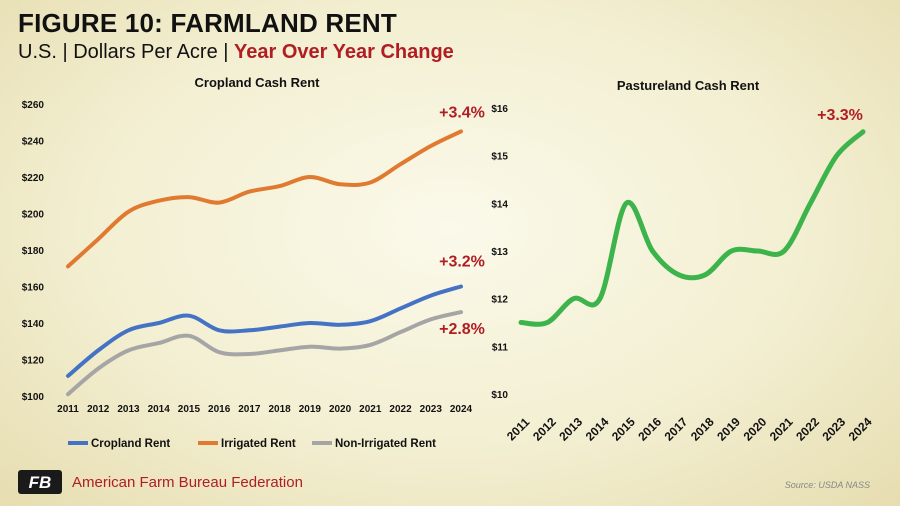 Image resolution: width=900 pixels, height=506 pixels. Describe the element at coordinates (499, 204) in the screenshot. I see `y-tick-label: $14` at that location.